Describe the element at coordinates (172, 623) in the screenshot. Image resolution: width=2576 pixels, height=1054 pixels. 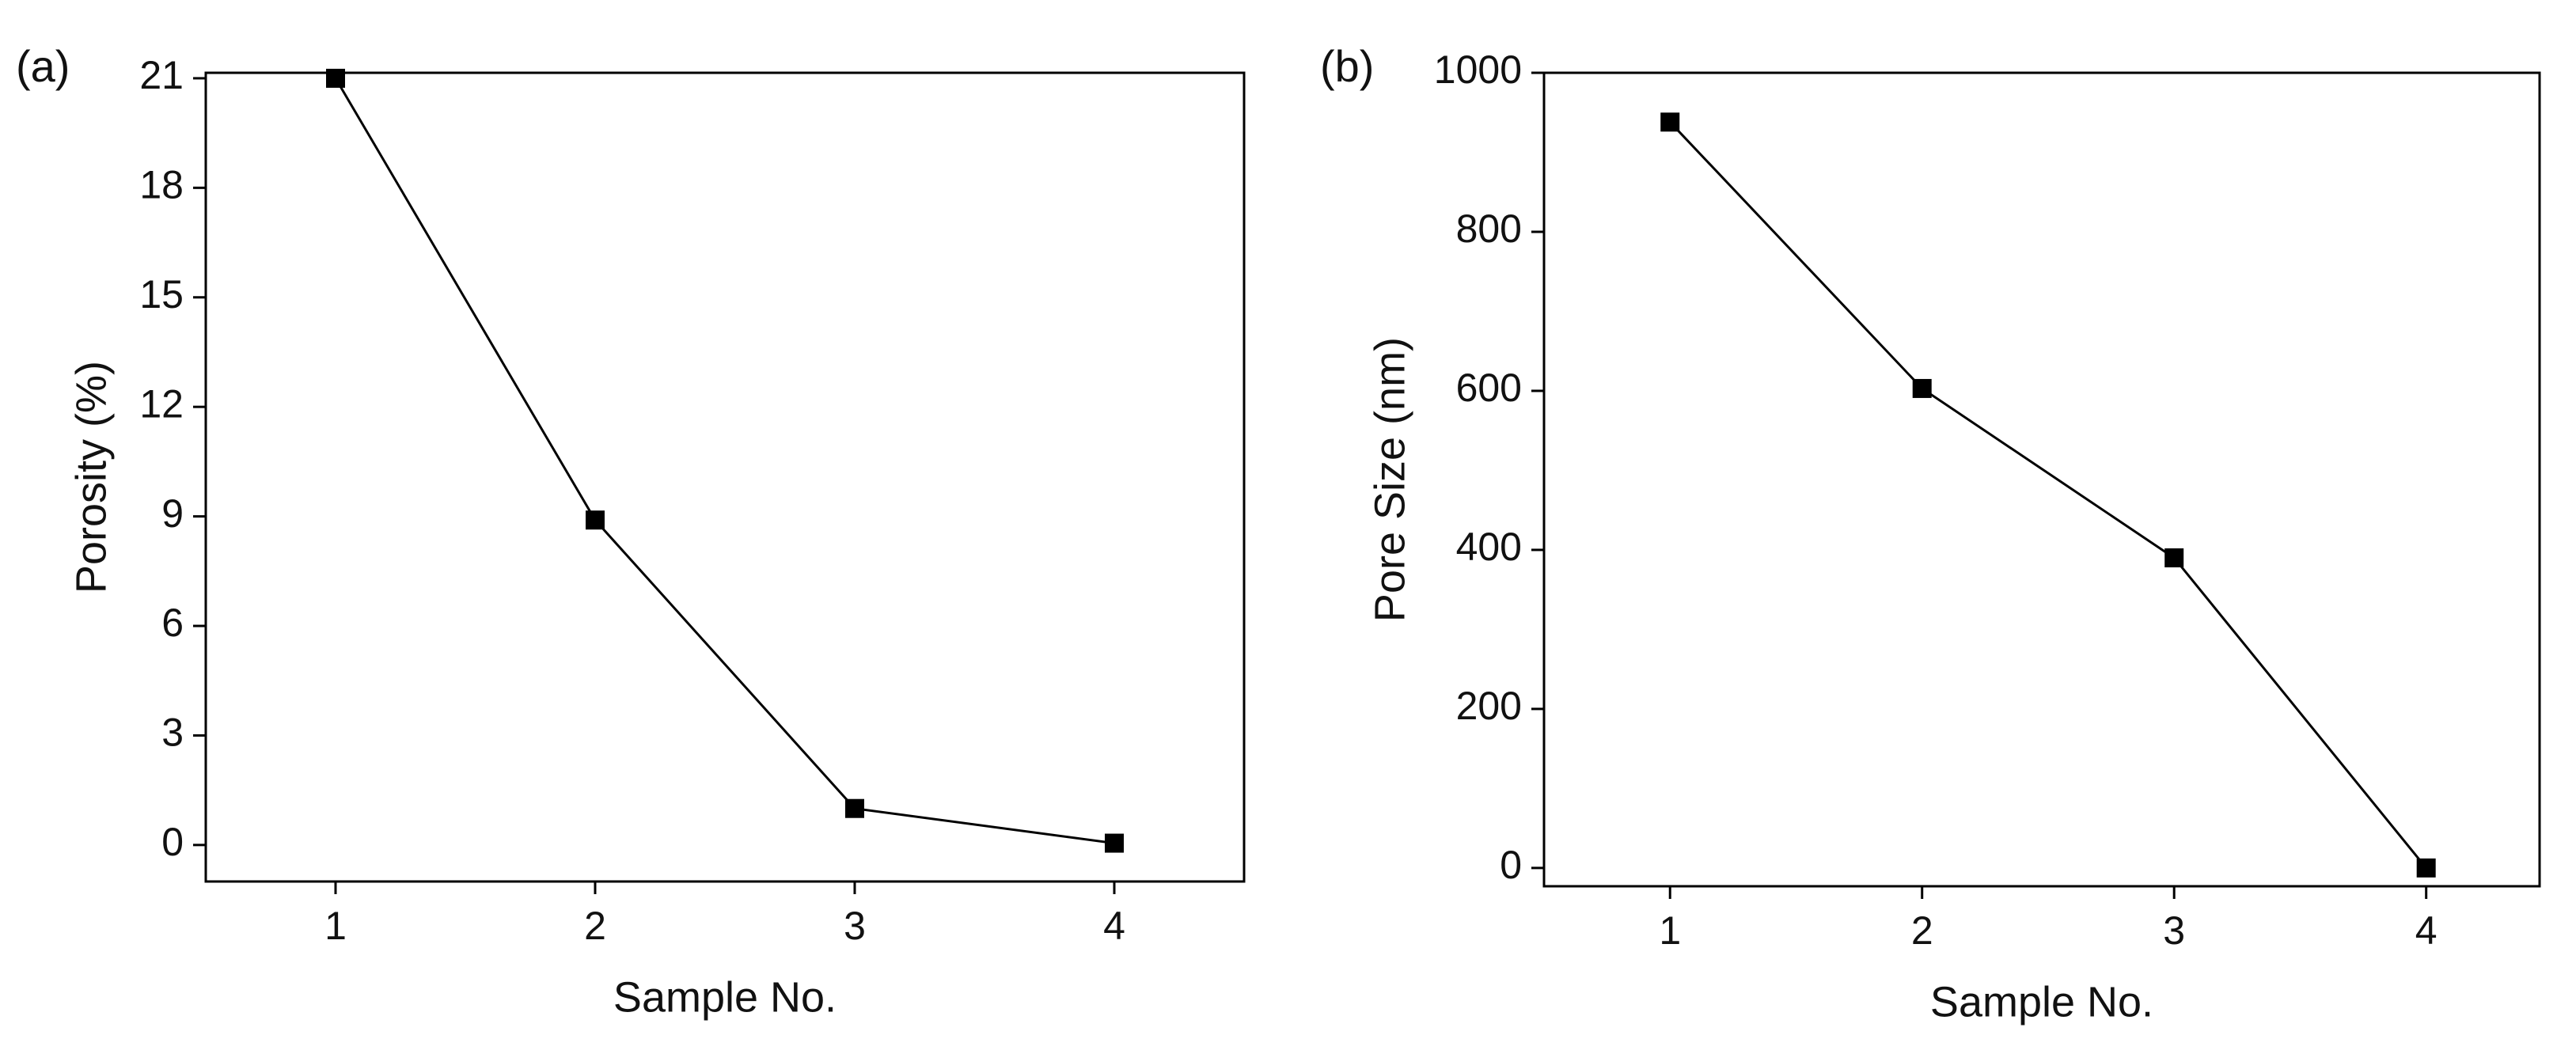
I see `y-tick-label: 6` at that location.